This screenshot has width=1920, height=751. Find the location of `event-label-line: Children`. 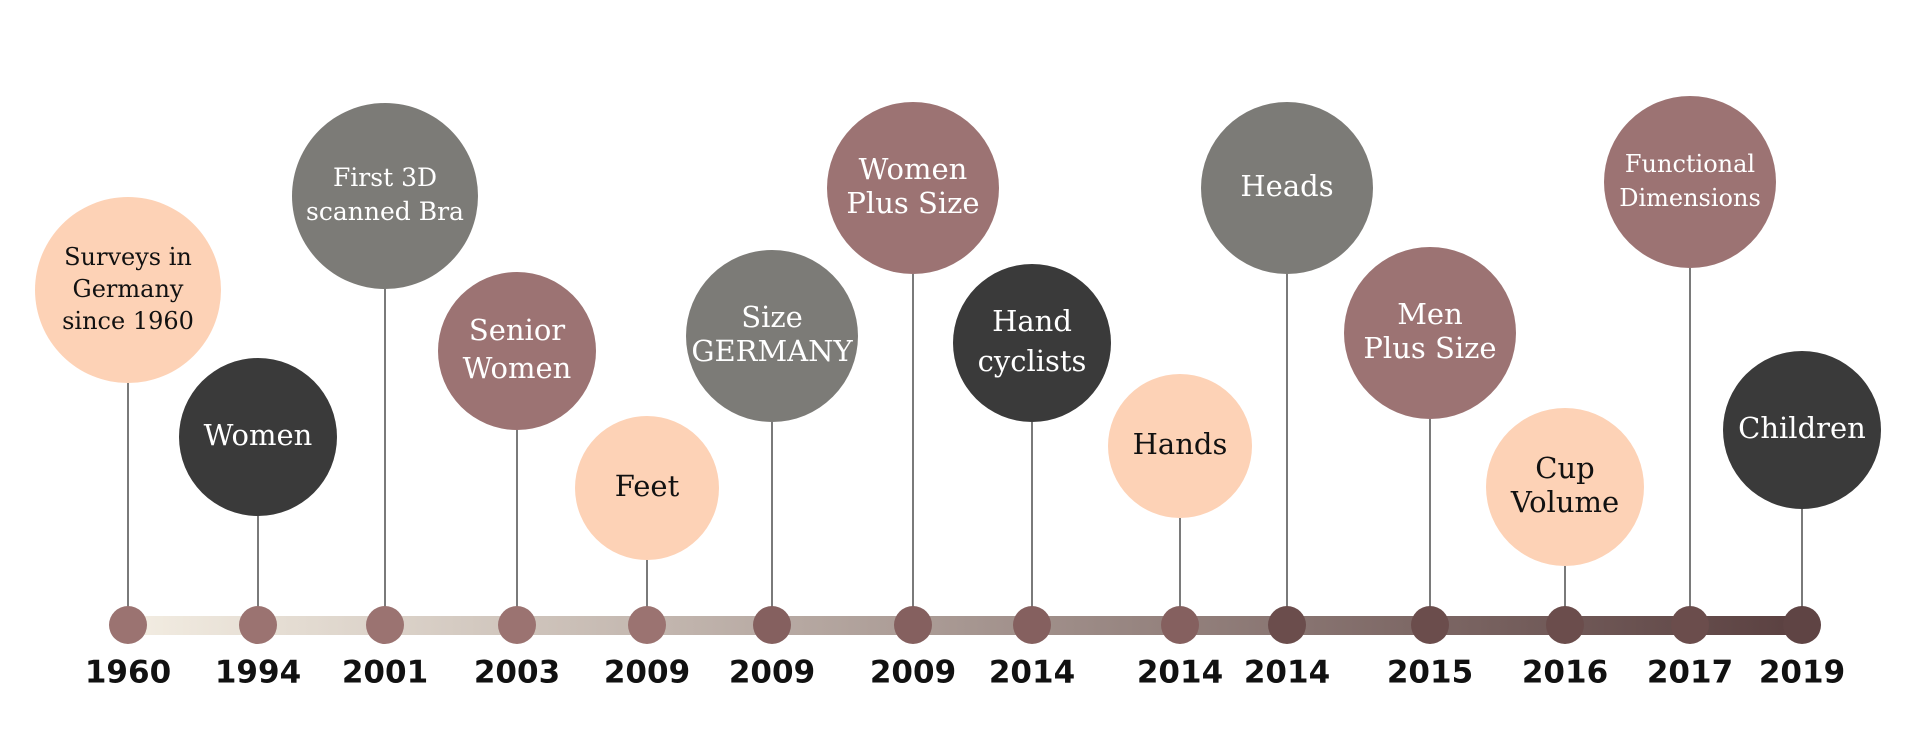

event-label-line: Children is located at coordinates (1802, 428).